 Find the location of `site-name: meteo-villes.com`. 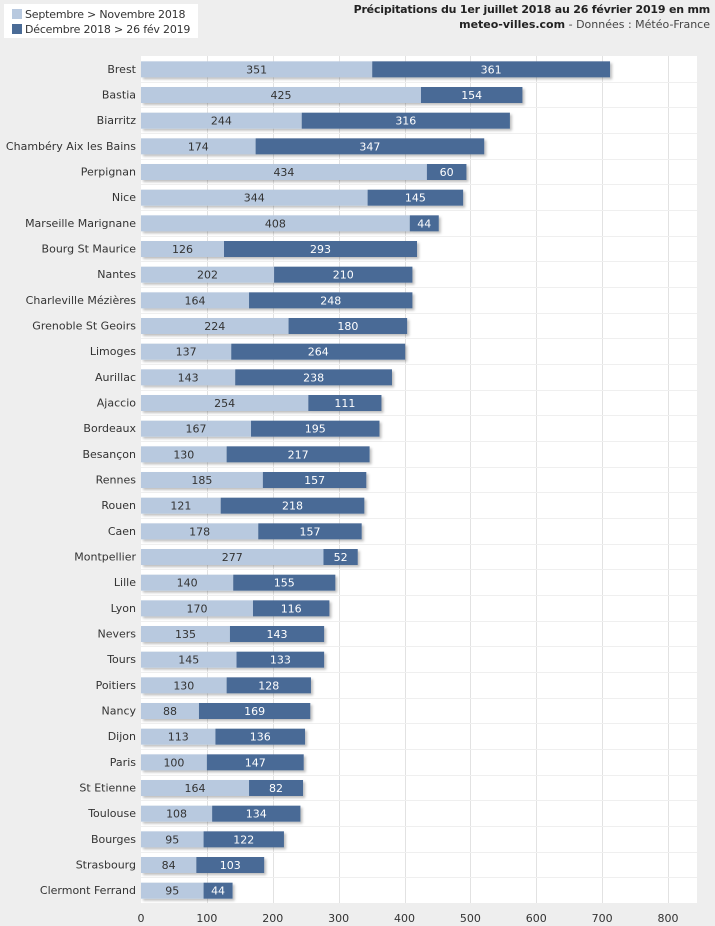

site-name: meteo-villes.com is located at coordinates (512, 24).